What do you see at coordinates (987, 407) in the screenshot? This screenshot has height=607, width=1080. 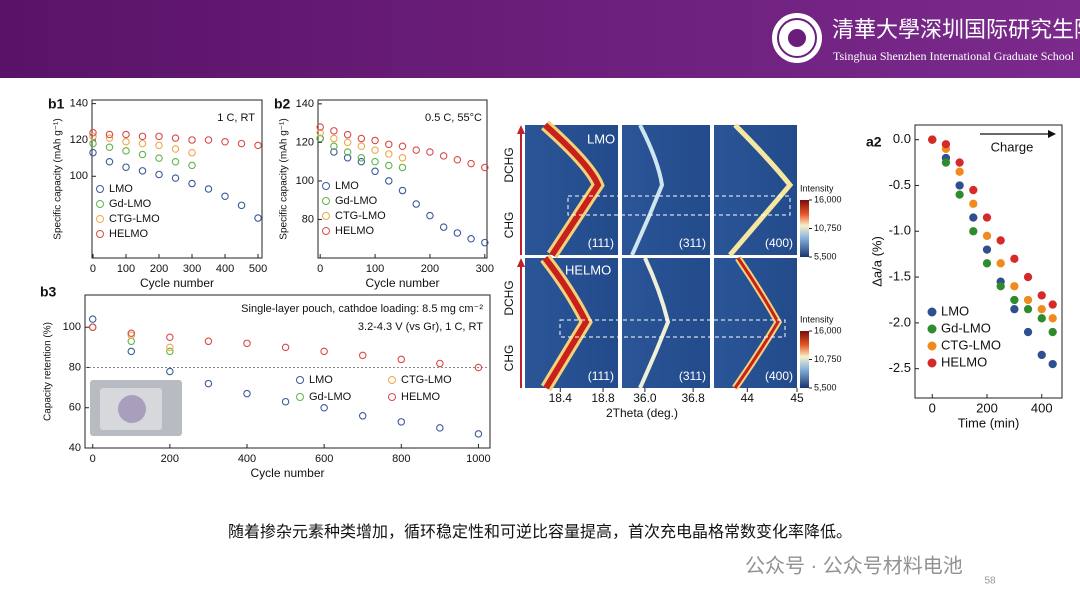 I see `x-tick-label: 200` at bounding box center [987, 407].